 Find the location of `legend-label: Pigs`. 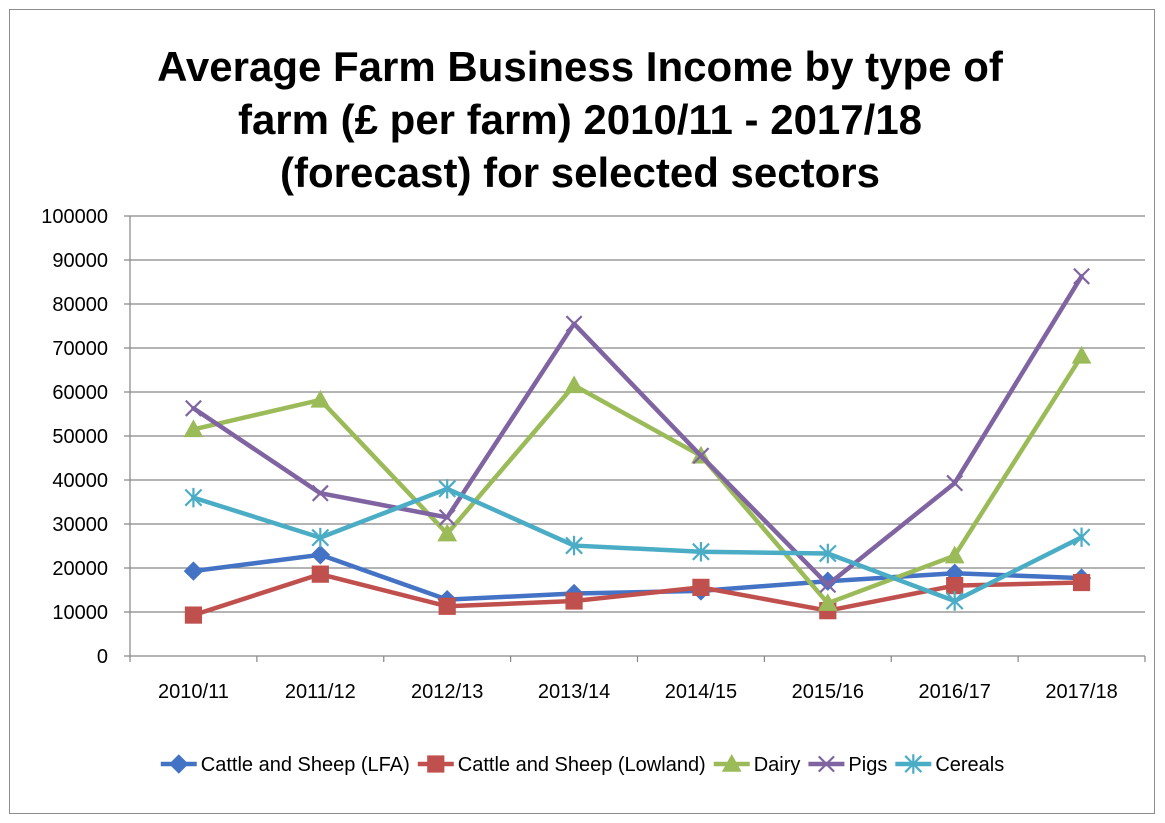

legend-label: Pigs is located at coordinates (867, 765).